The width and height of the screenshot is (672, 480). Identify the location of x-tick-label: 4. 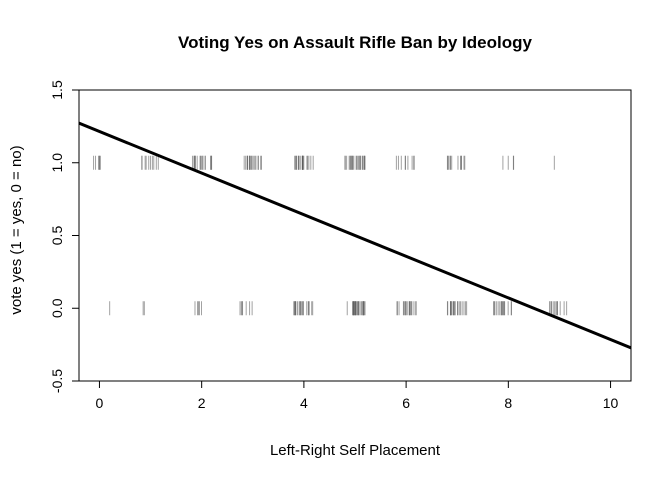
(304, 403).